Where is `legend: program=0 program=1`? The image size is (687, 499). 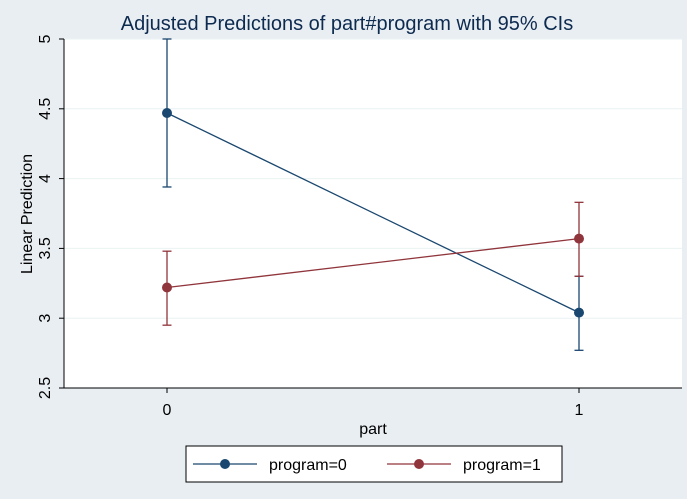 legend: program=0 program=1 is located at coordinates (374, 464).